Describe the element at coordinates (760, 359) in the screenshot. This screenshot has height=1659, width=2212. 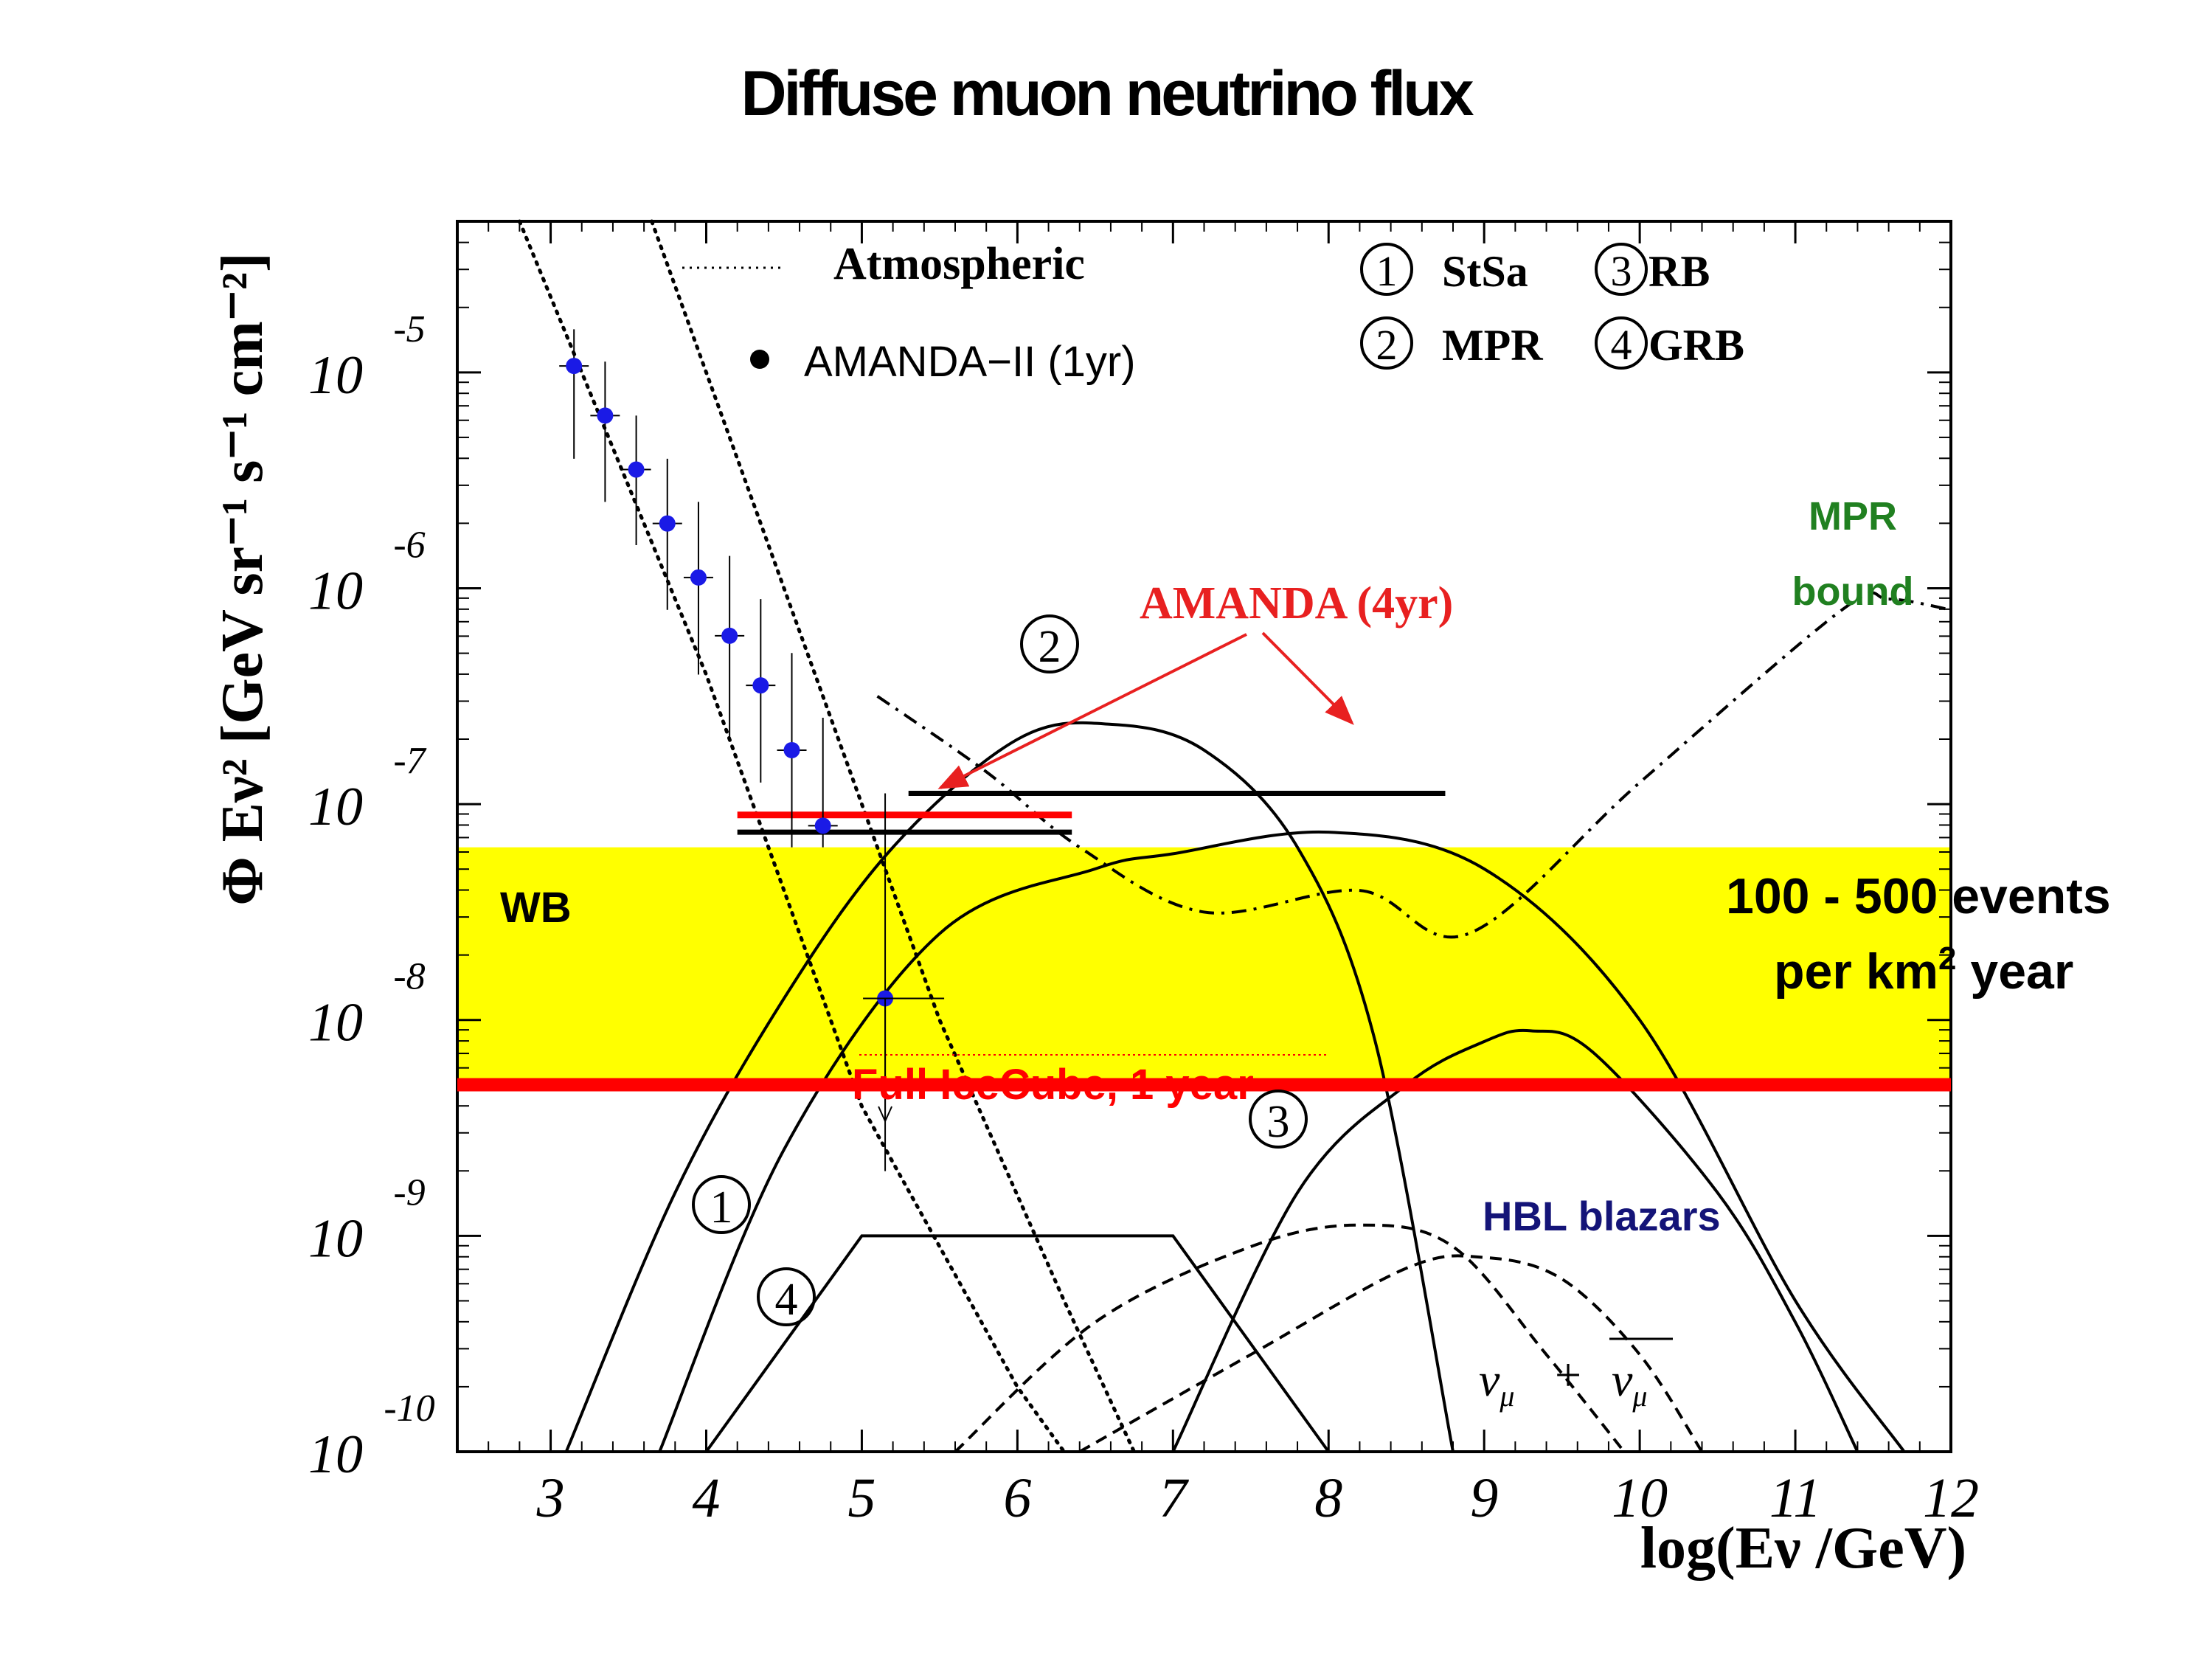
I see `legend-amanda-marker` at that location.